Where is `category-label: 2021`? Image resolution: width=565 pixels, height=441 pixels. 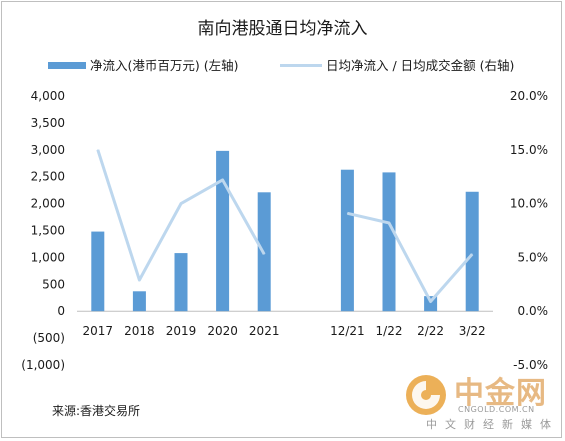 category-label: 2021 is located at coordinates (264, 331).